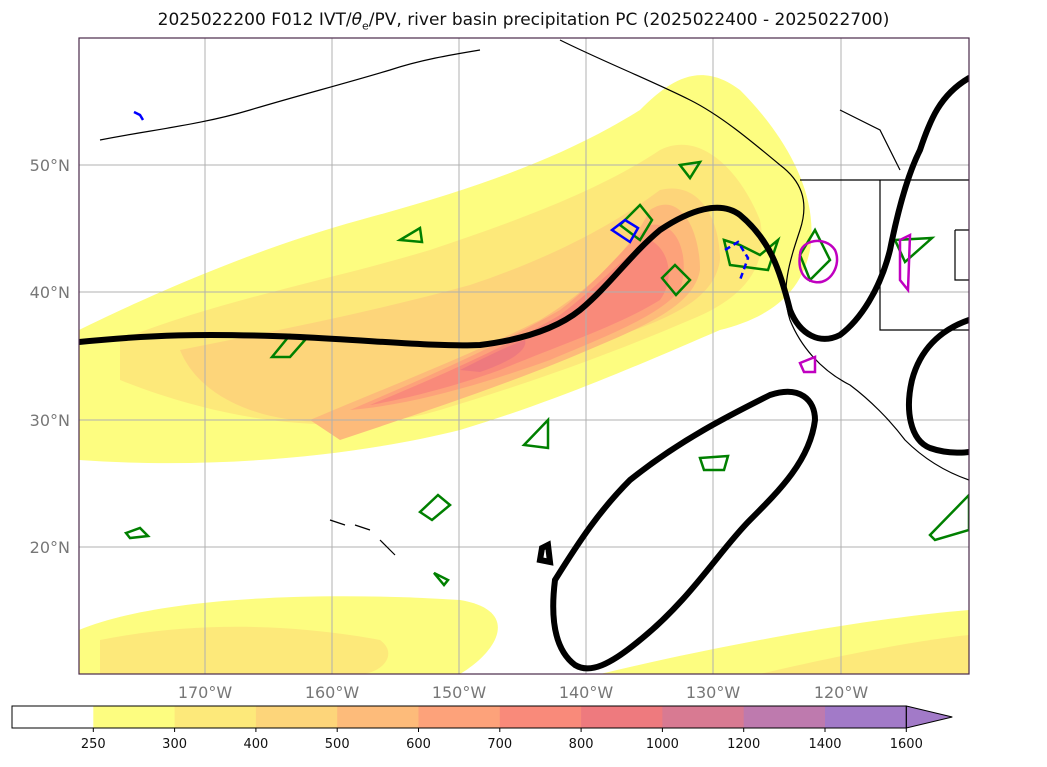  Describe the element at coordinates (255, 744) in the screenshot. I see `colorbar-label: 400` at that location.